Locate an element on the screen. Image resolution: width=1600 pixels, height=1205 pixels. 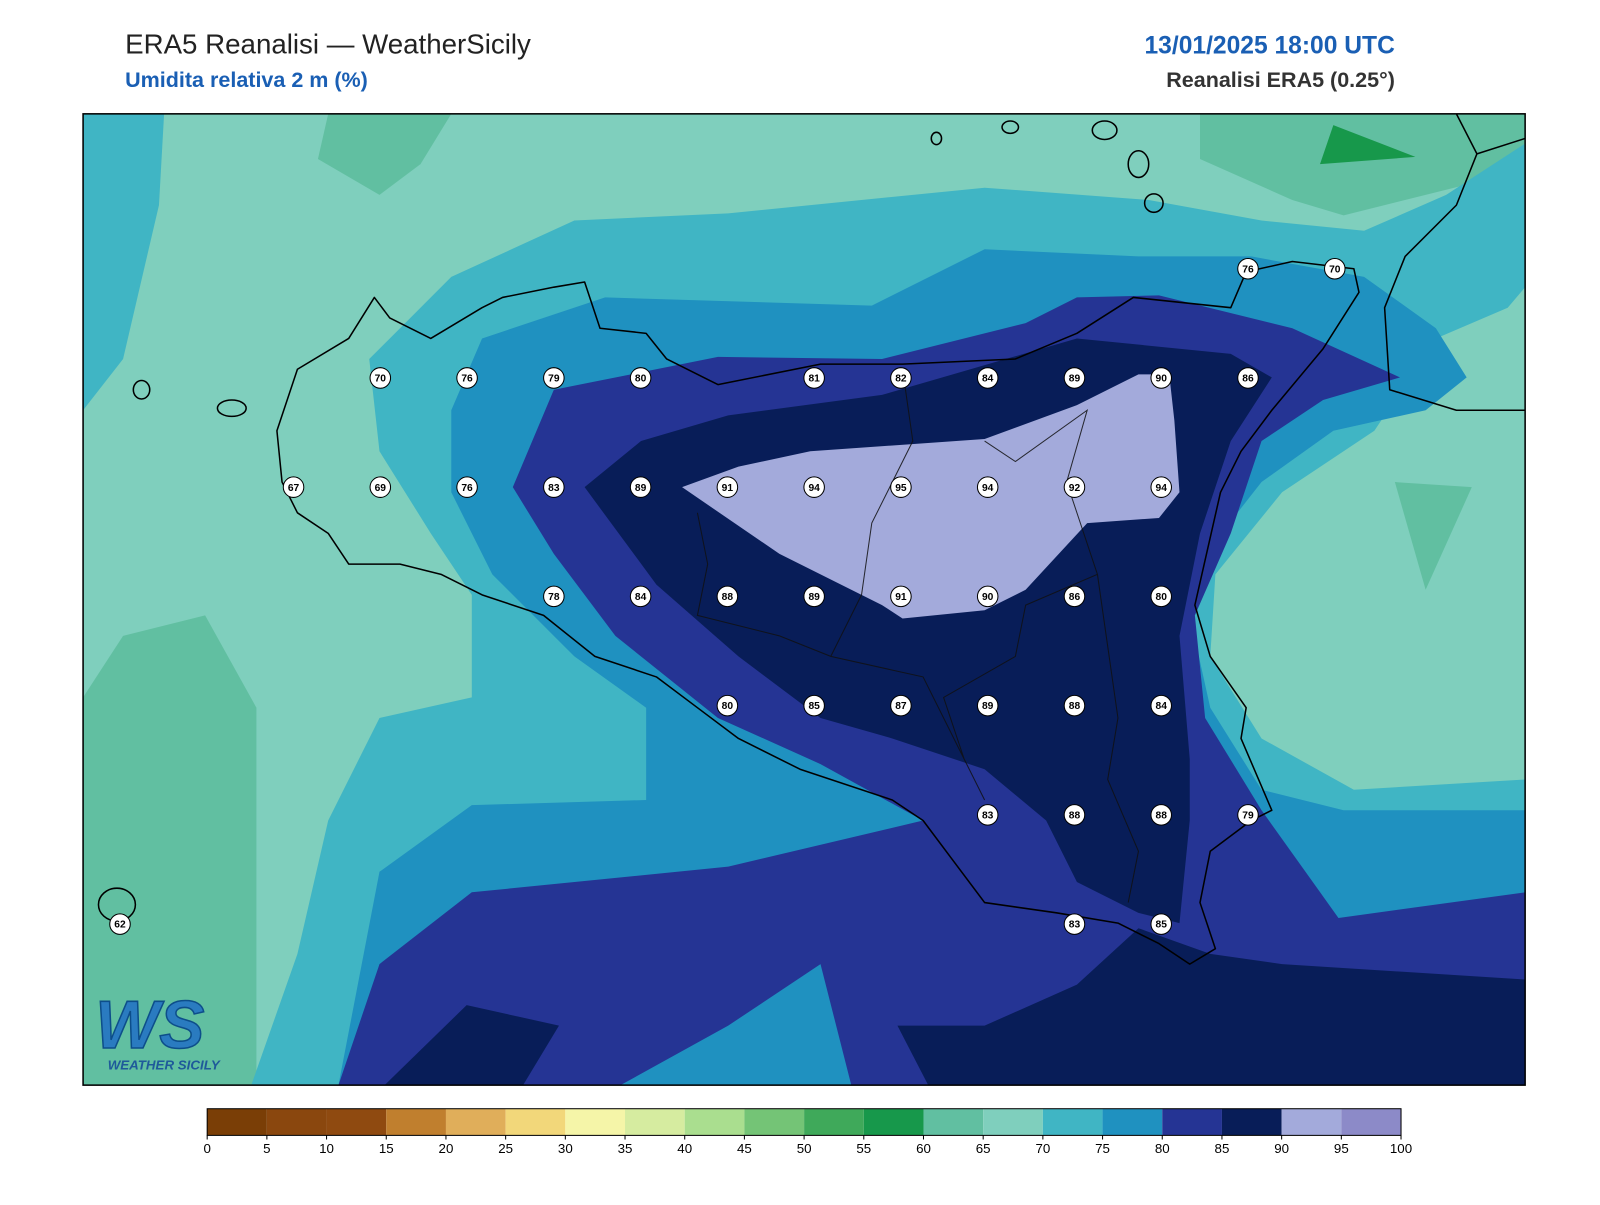
station-value: 78 is located at coordinates (554, 597).